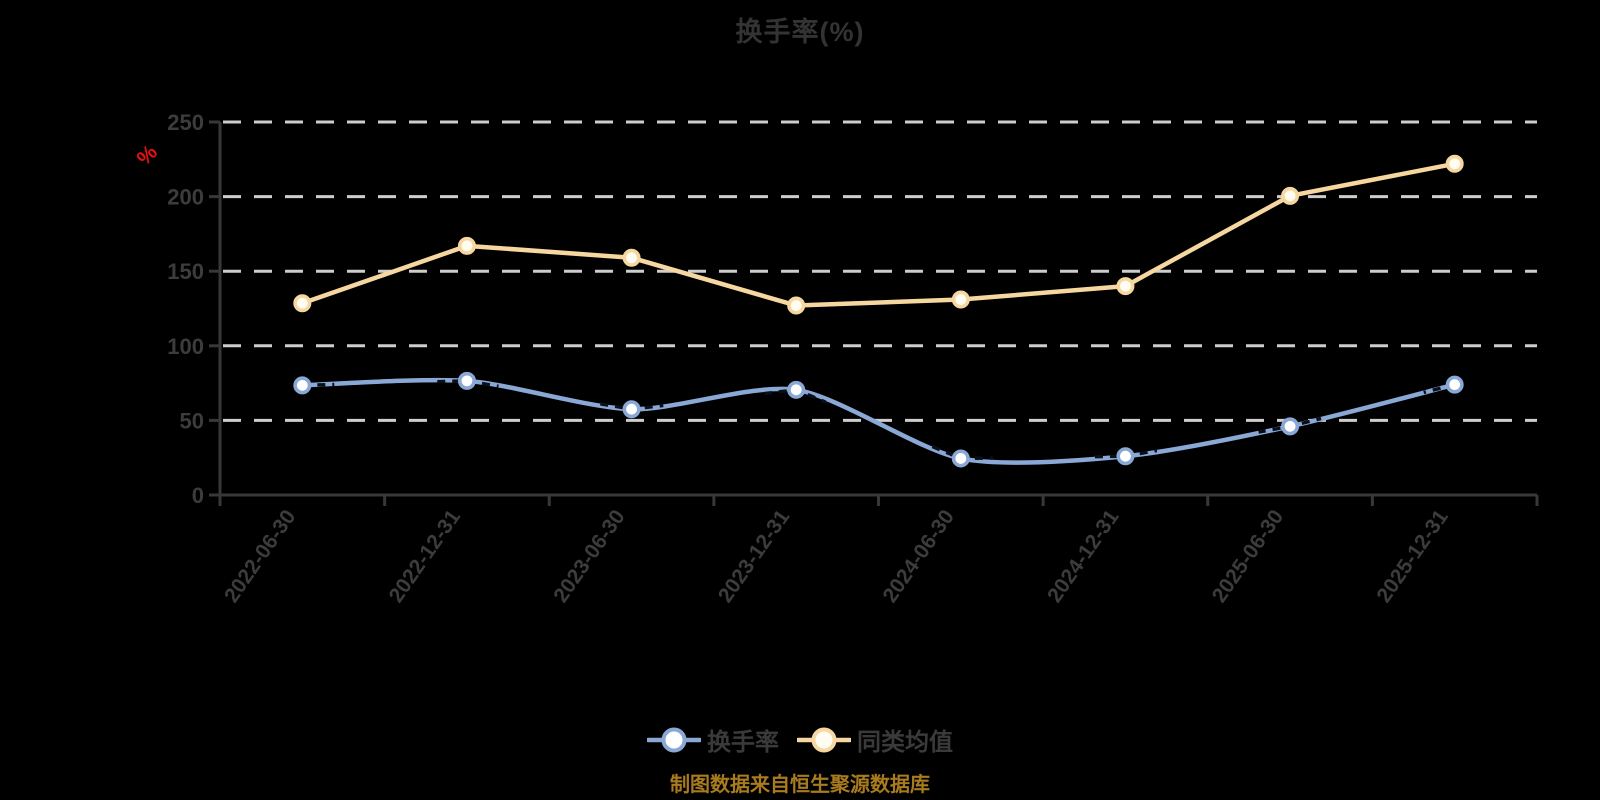 This screenshot has width=1600, height=800. I want to click on source-note: 制图数据来自恒生聚源数据库, so click(800, 785).